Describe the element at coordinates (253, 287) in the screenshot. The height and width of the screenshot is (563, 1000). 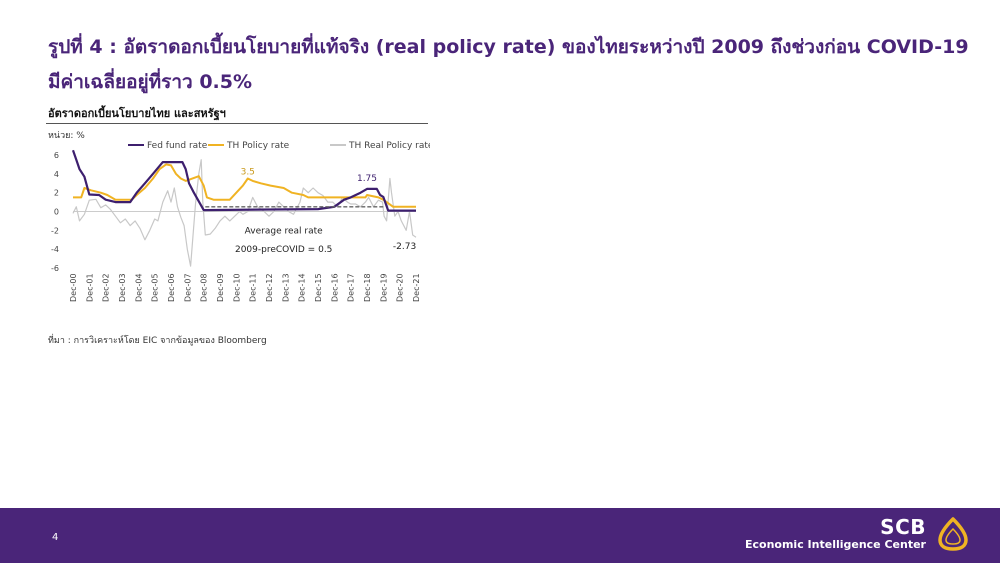
I see `x-tick-label: Dec-11` at that location.